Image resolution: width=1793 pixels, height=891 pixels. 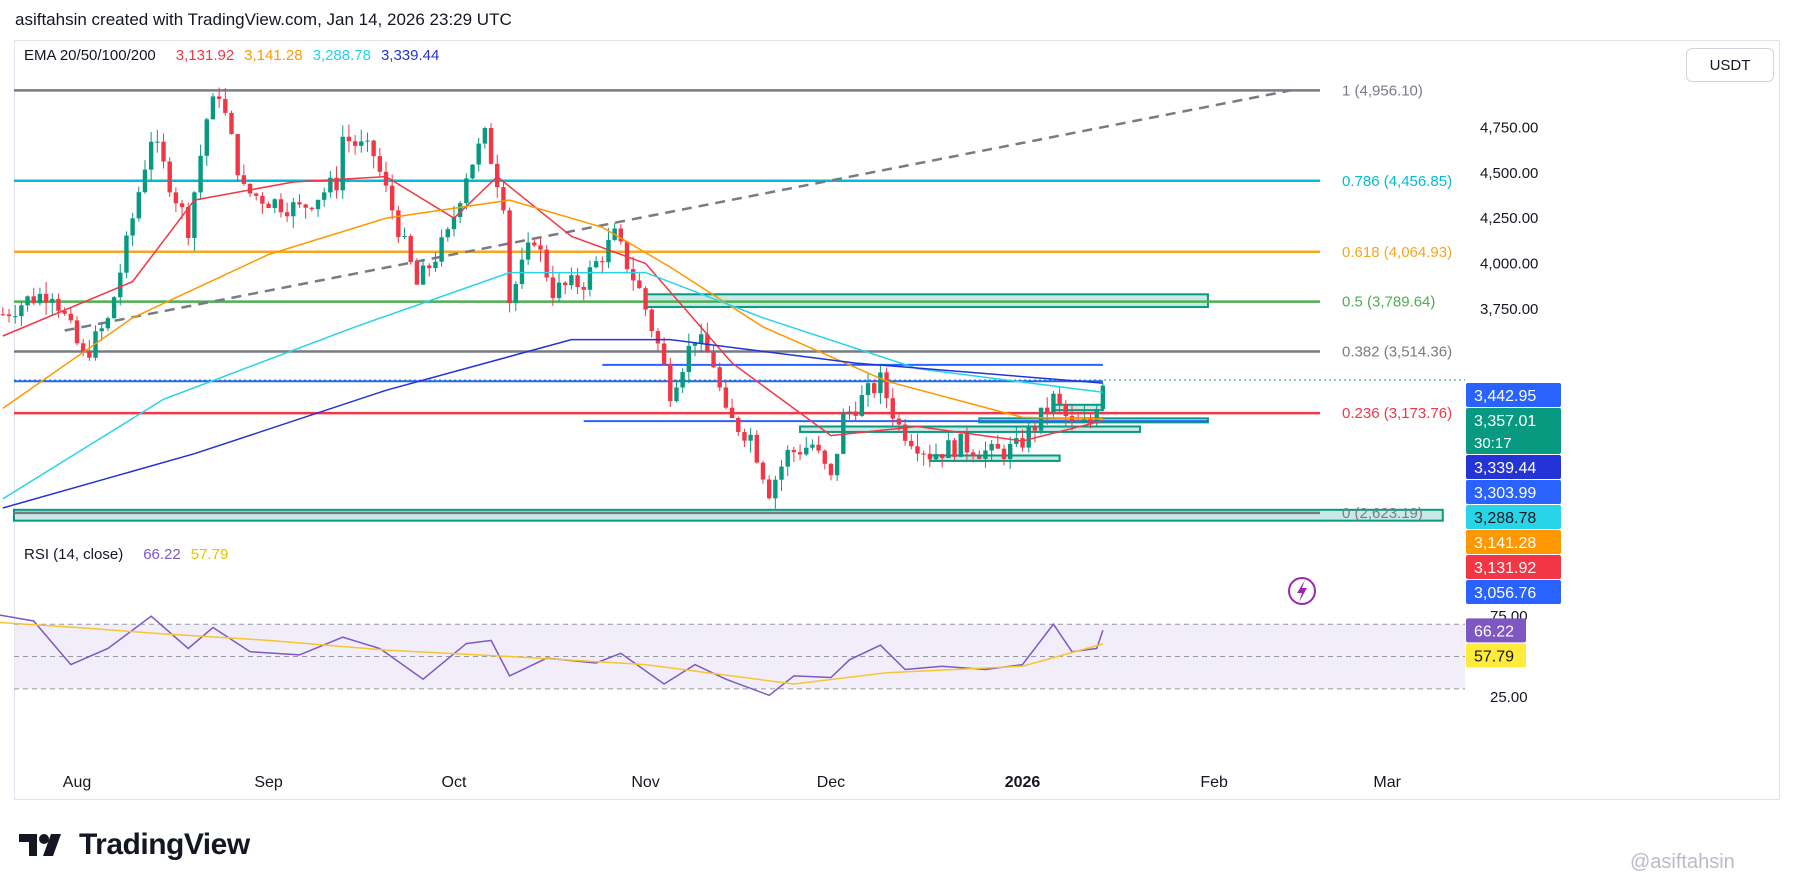 I want to click on ema-legend-value: 3,131.92, so click(x=205, y=55).